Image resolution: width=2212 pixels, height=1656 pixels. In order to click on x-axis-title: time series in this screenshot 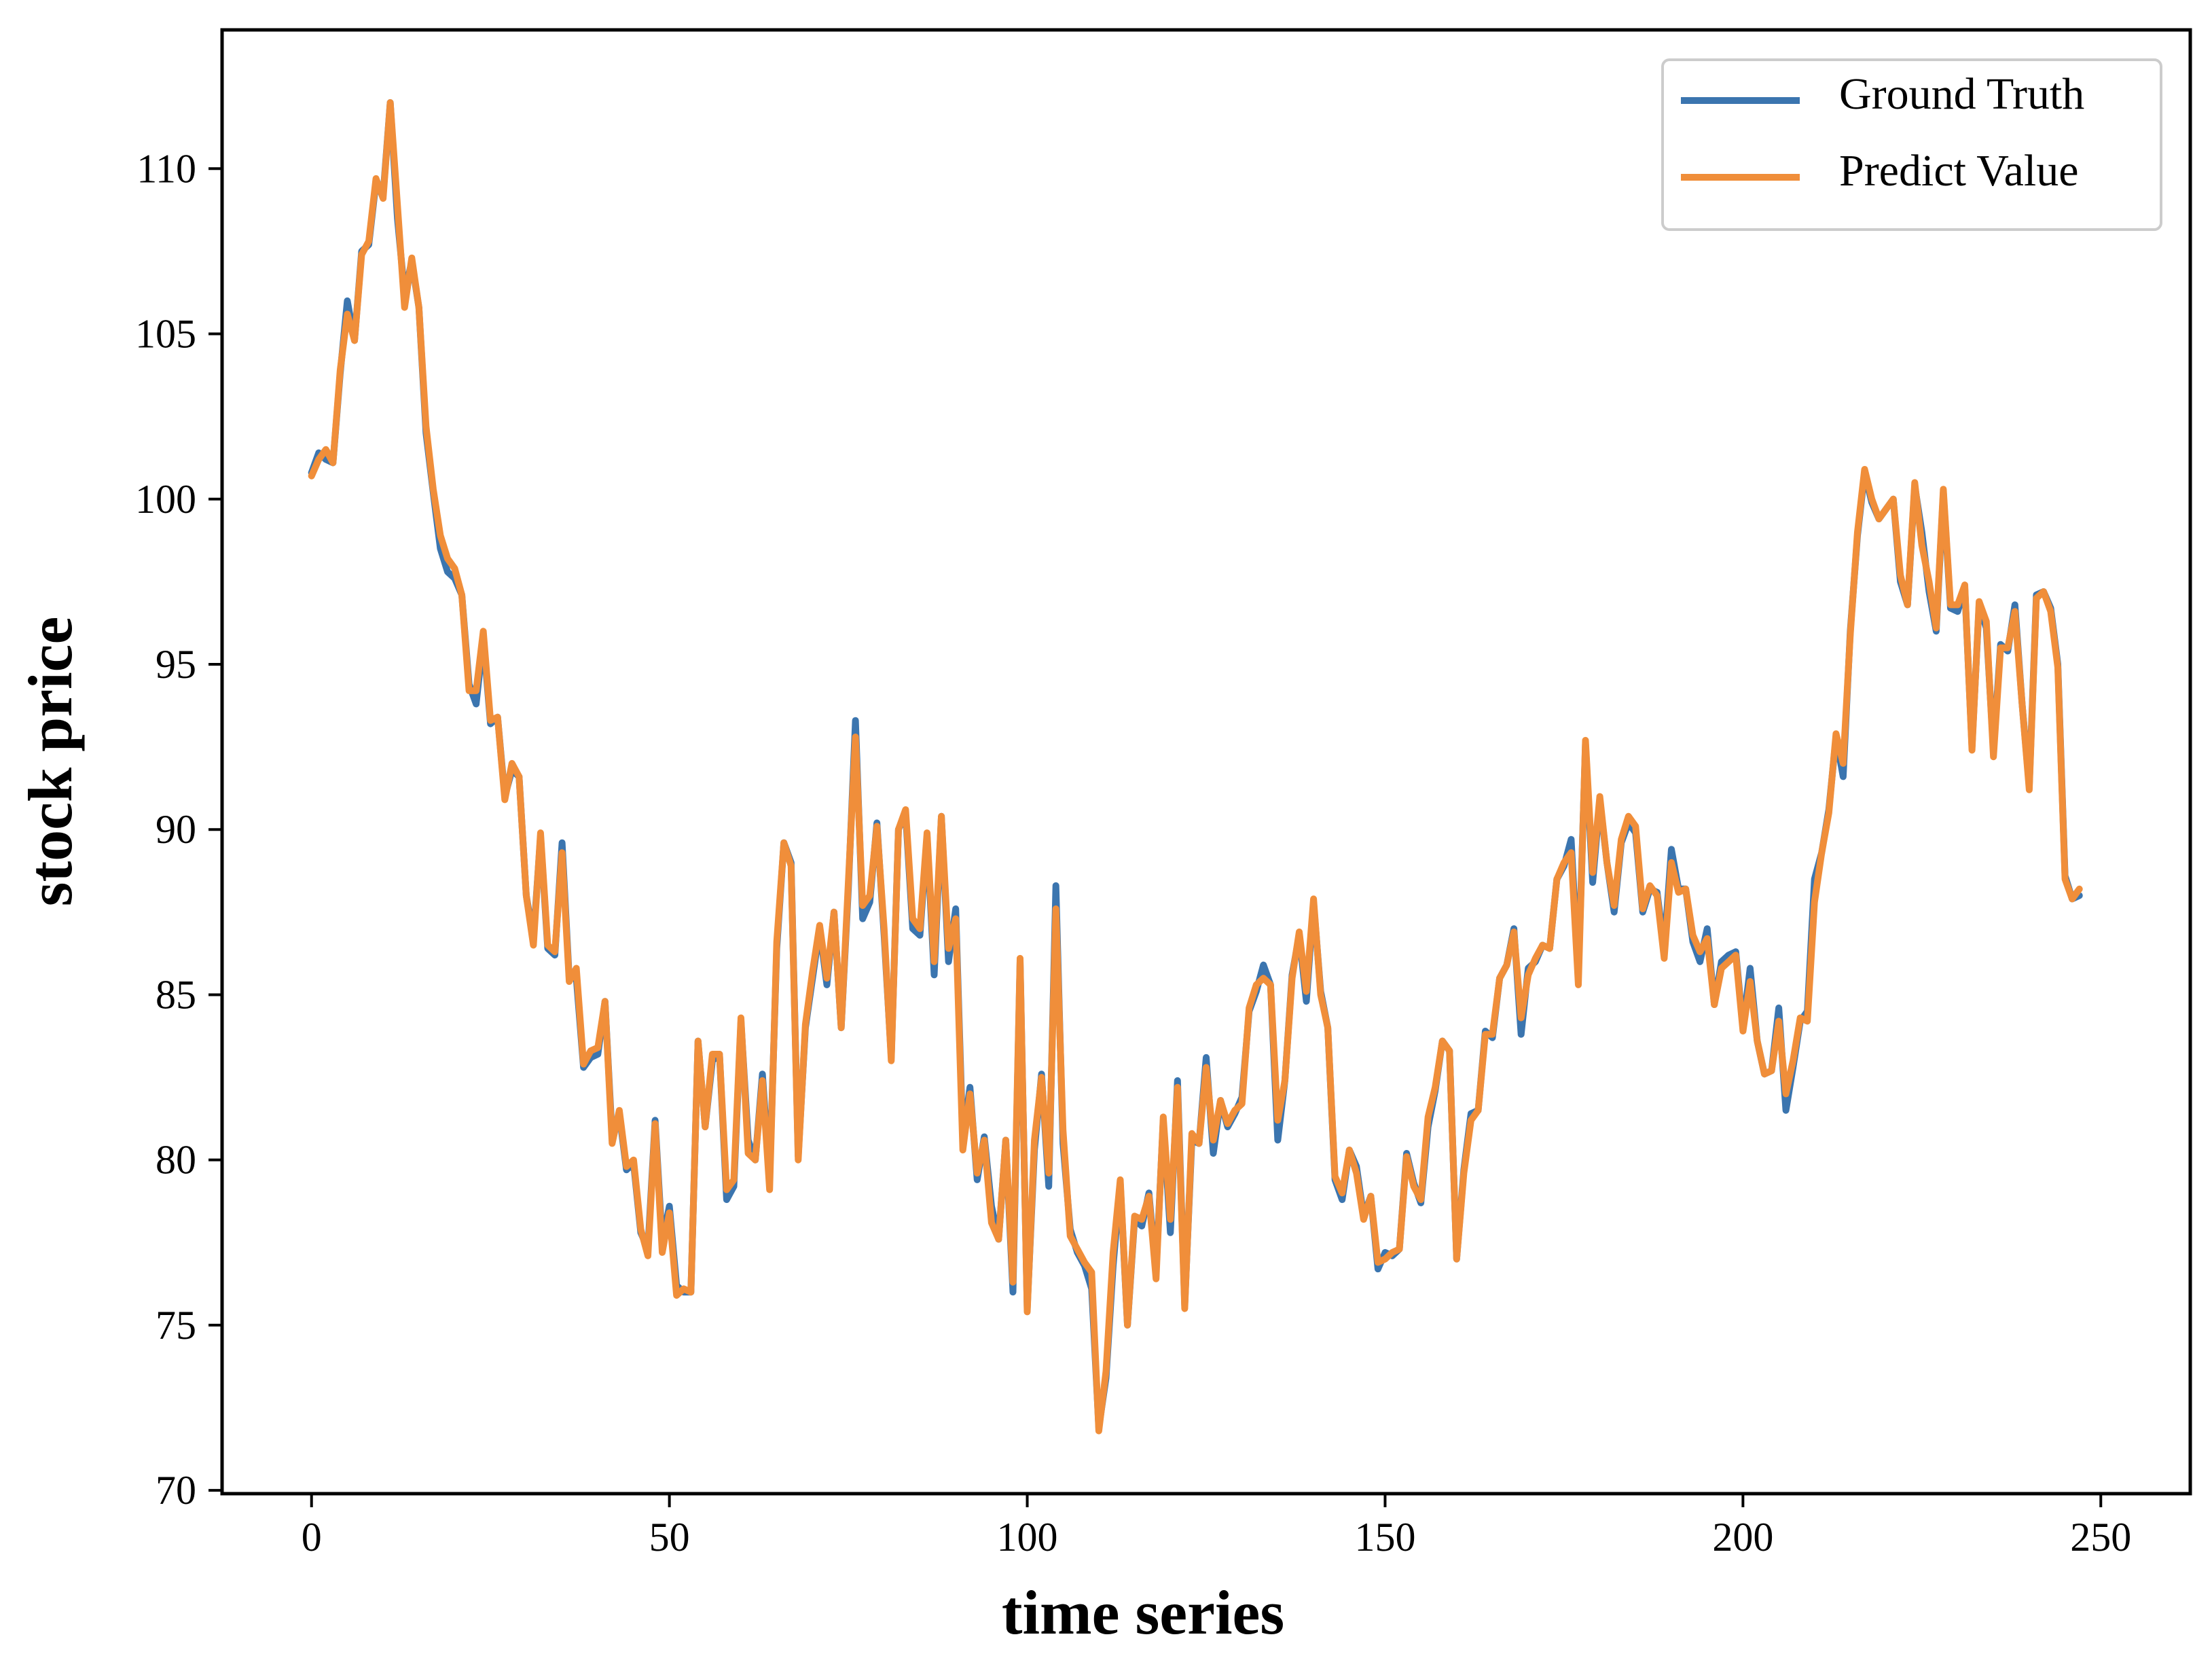, I will do `click(1143, 1612)`.